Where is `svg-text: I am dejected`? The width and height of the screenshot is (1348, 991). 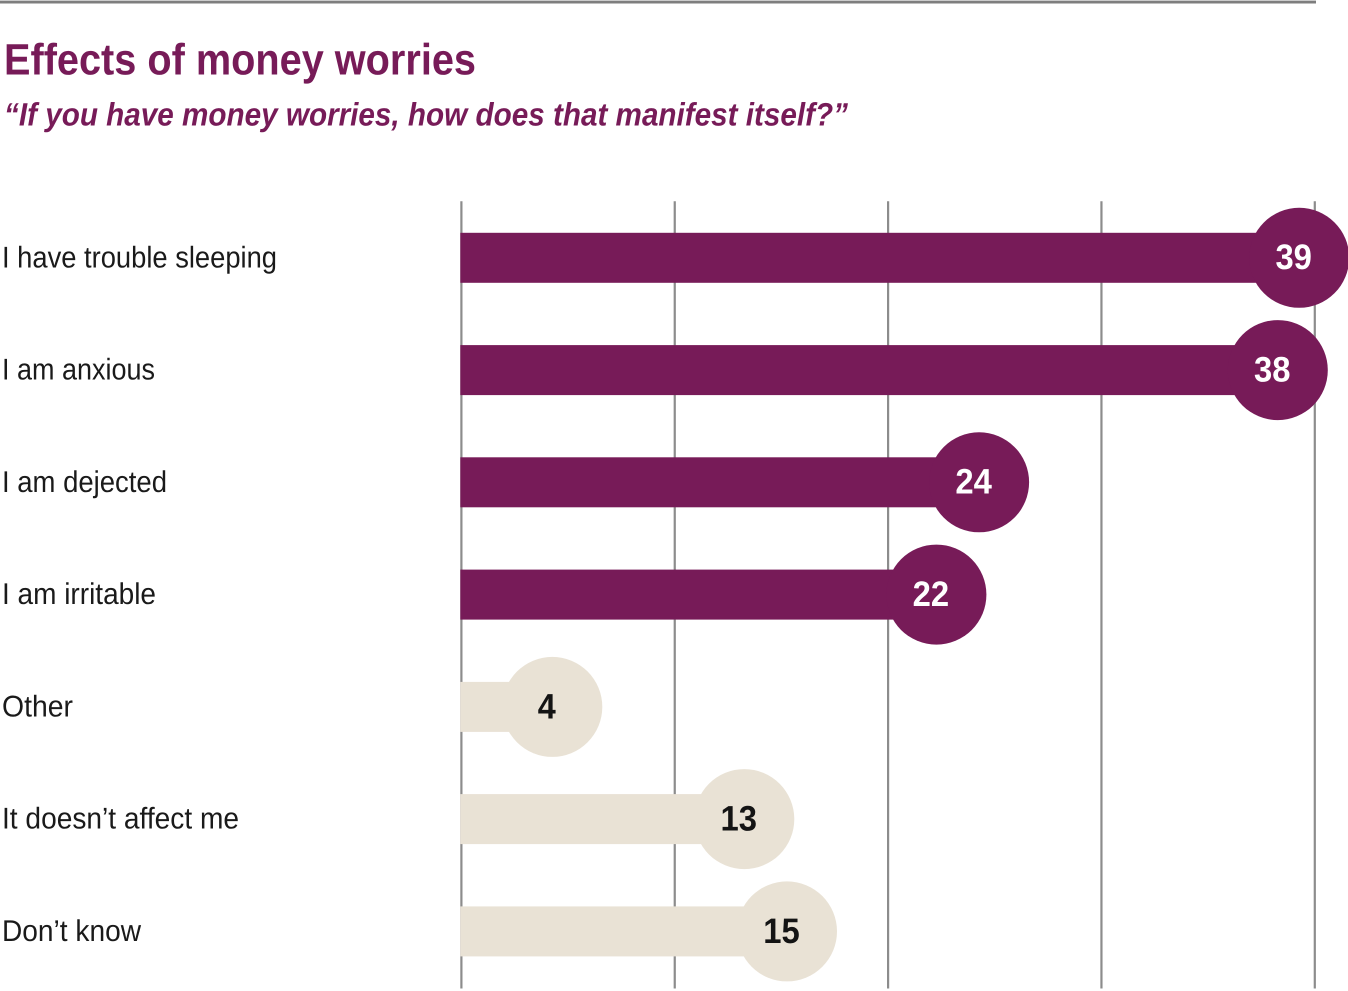 svg-text: I am dejected is located at coordinates (84, 482).